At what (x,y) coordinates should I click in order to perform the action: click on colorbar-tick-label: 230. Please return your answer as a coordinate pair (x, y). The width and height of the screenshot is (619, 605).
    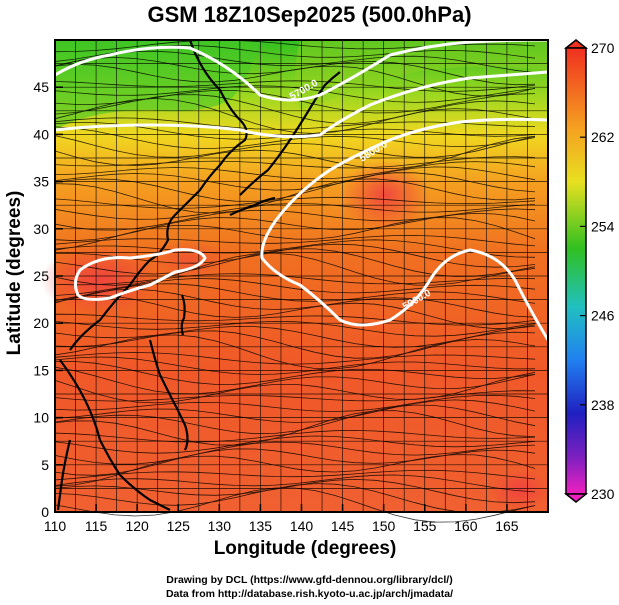
    Looking at the image, I should click on (603, 494).